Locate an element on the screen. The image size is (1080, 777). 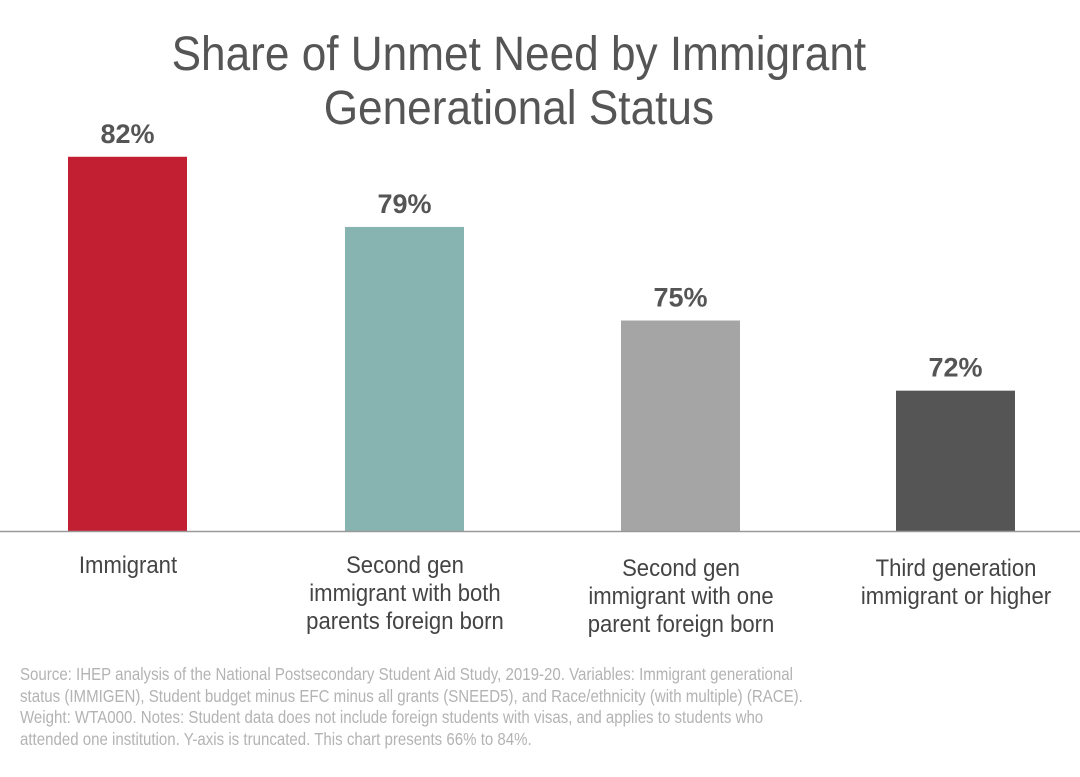
category-label-line: immigrant with both is located at coordinates (404, 593).